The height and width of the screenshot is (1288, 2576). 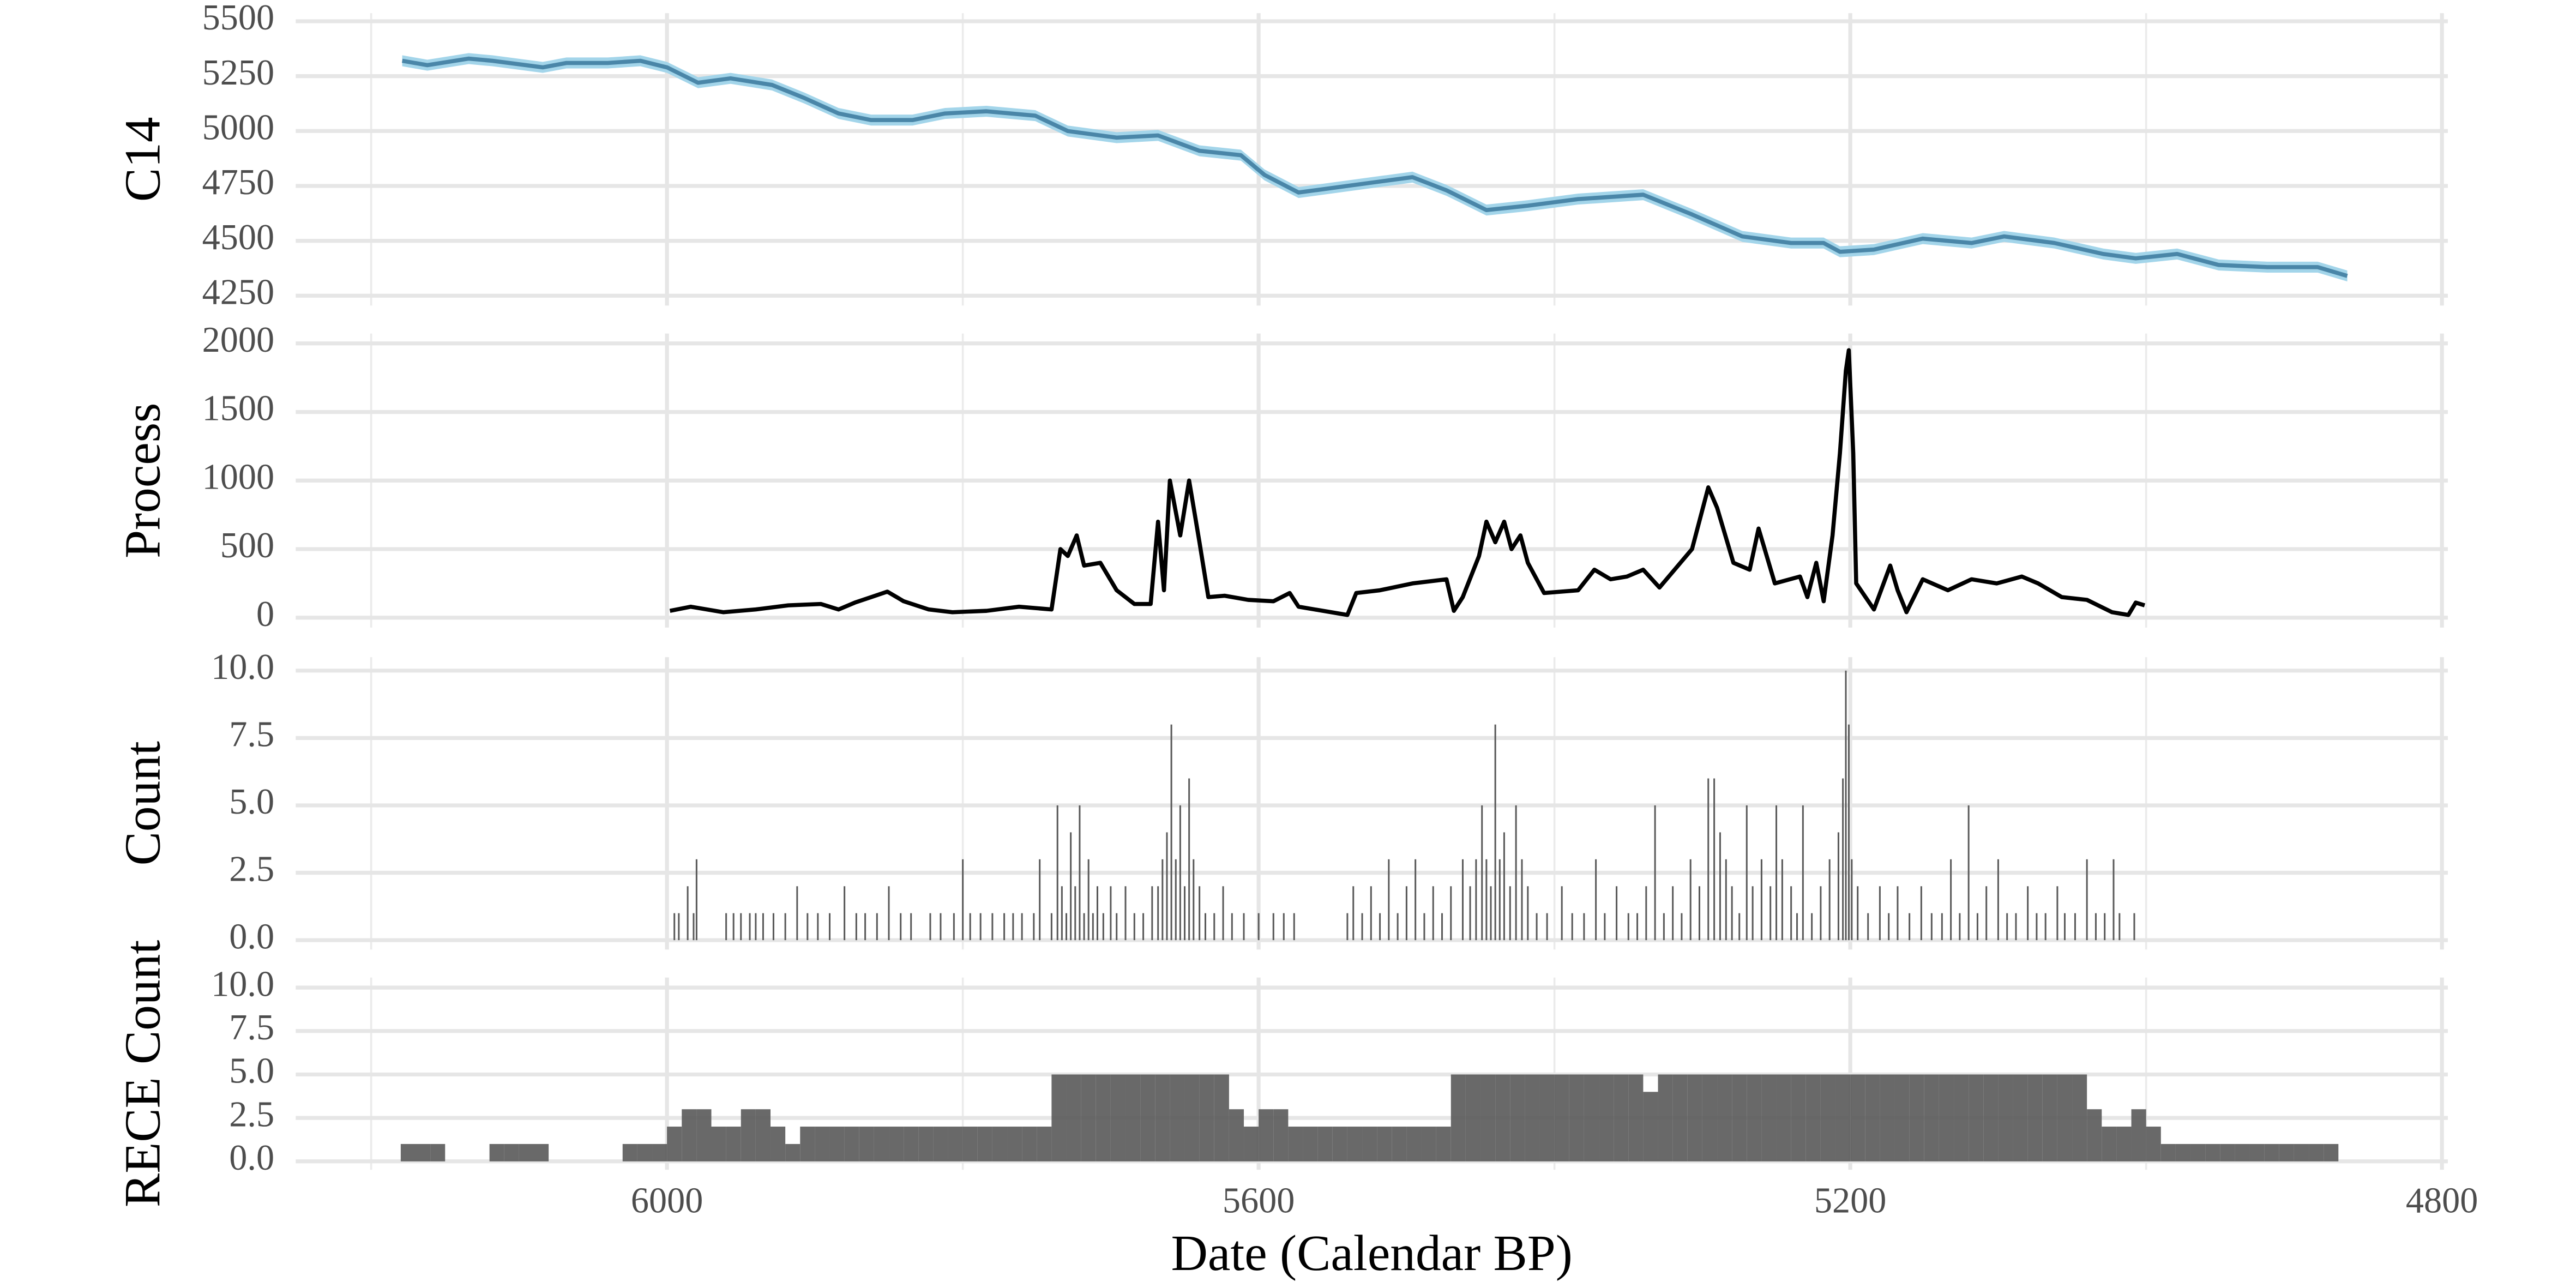 What do you see at coordinates (1374, 167) in the screenshot?
I see `data-line` at bounding box center [1374, 167].